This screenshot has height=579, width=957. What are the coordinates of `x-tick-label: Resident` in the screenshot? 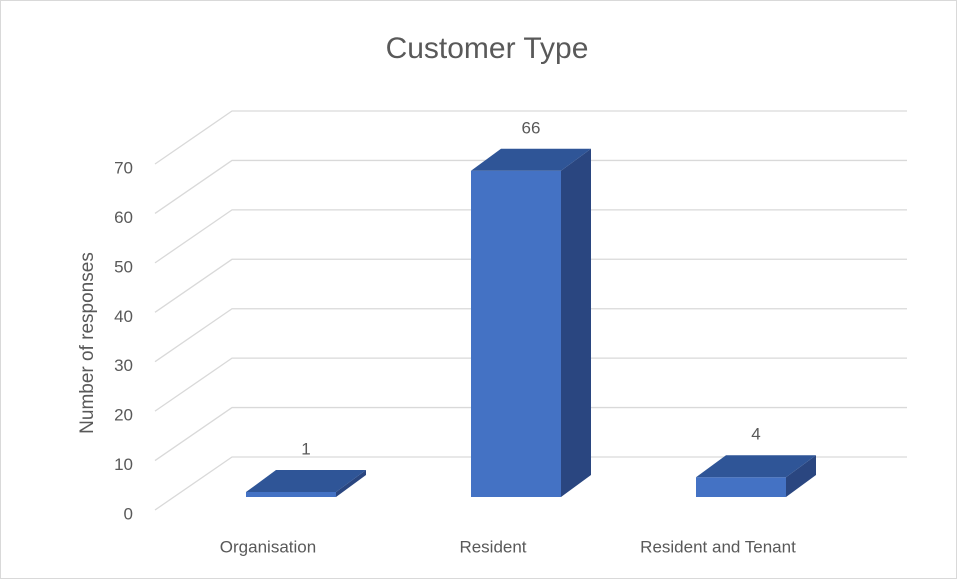 It's located at (492, 546).